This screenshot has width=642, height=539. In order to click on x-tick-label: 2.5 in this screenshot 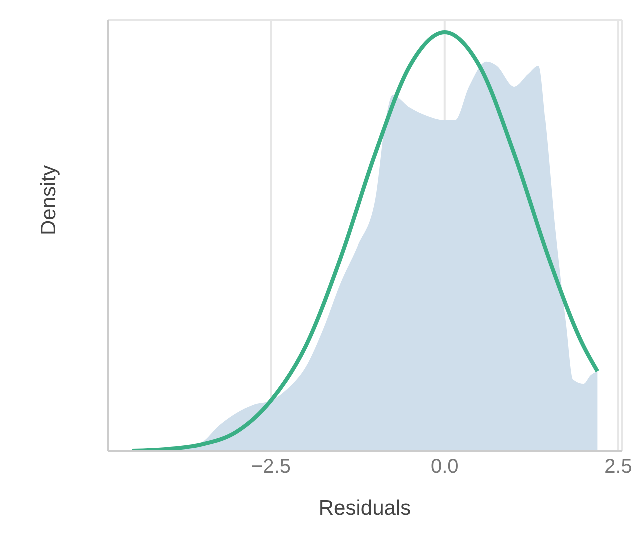, I will do `click(618, 467)`.